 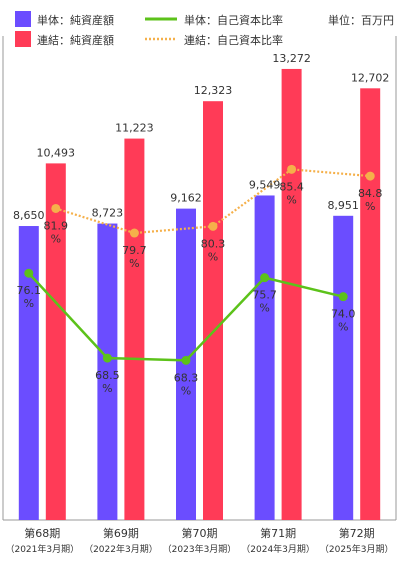 I want to click on single-equity-ratio-value-label: 74.0, so click(x=343, y=314).